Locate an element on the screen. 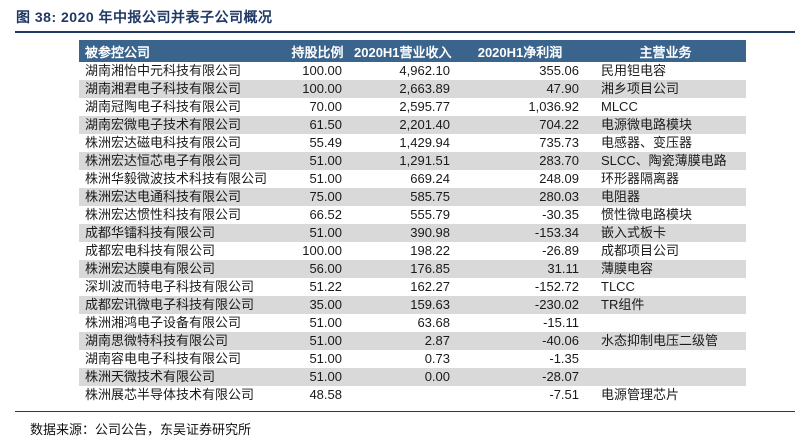 The height and width of the screenshot is (447, 810). table-row: 深圳波而特电子科技有限公司 51.22 162.27 -152.72 TLCC is located at coordinates (412, 287).